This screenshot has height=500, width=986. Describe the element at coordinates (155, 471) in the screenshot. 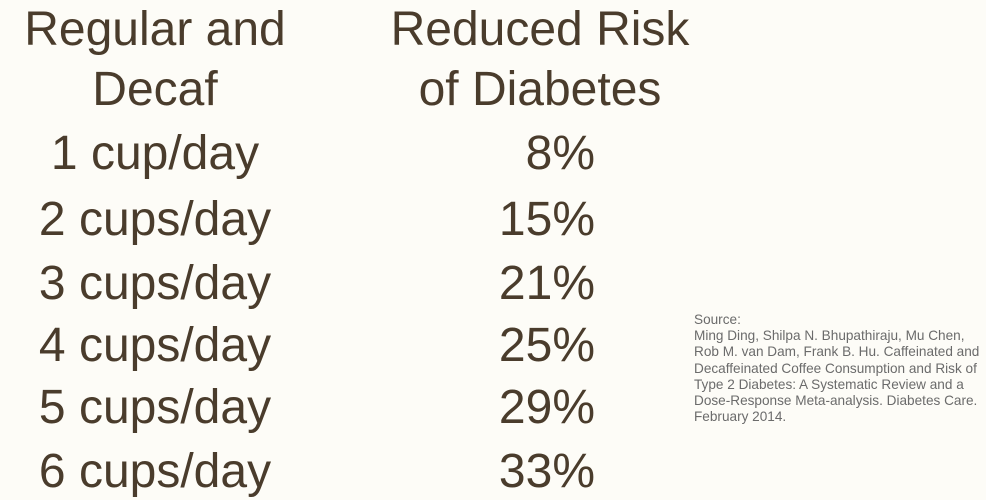

I see `row-label-6-cups: 6 cups/day` at that location.